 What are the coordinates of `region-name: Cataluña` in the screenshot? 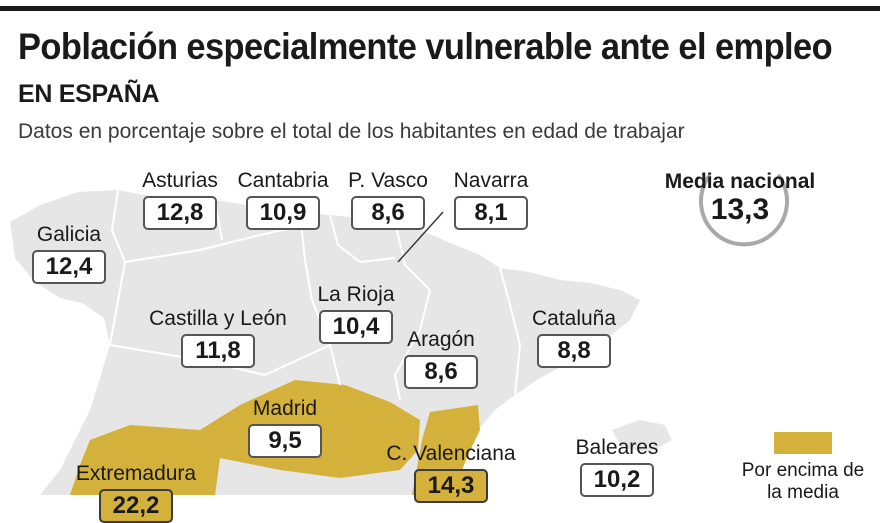 It's located at (574, 318).